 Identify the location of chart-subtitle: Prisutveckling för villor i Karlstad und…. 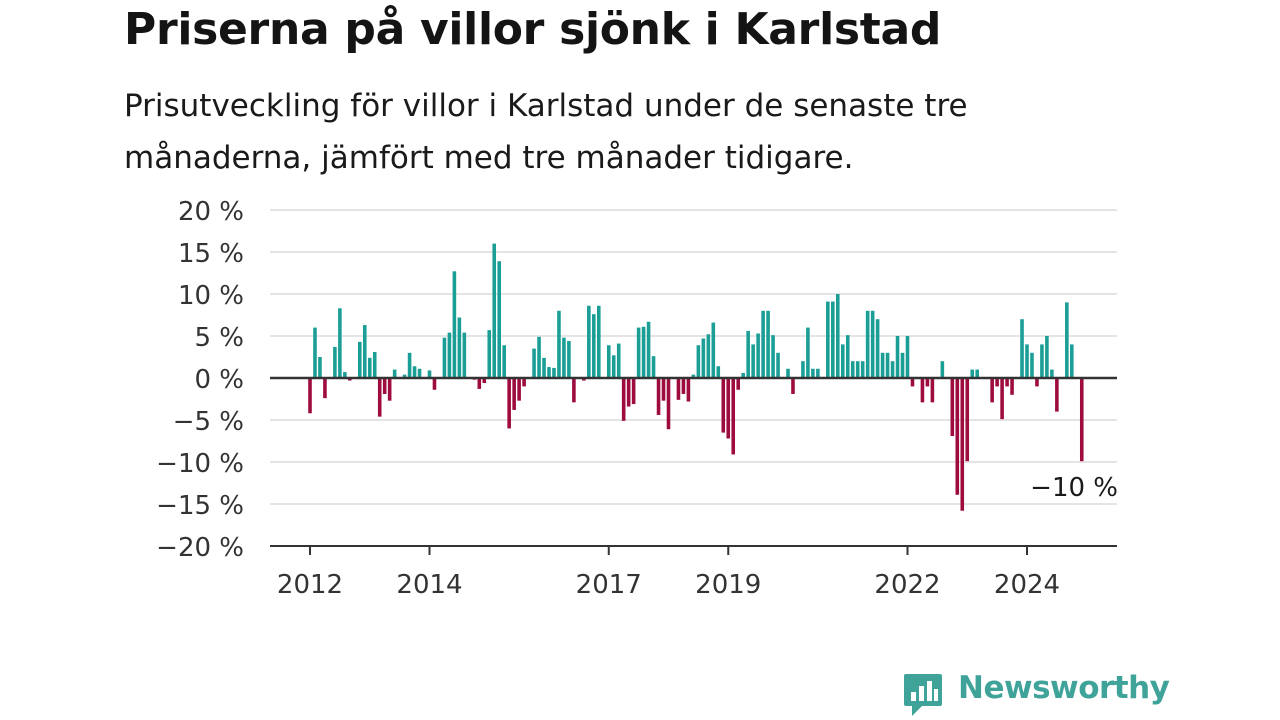
(546, 132).